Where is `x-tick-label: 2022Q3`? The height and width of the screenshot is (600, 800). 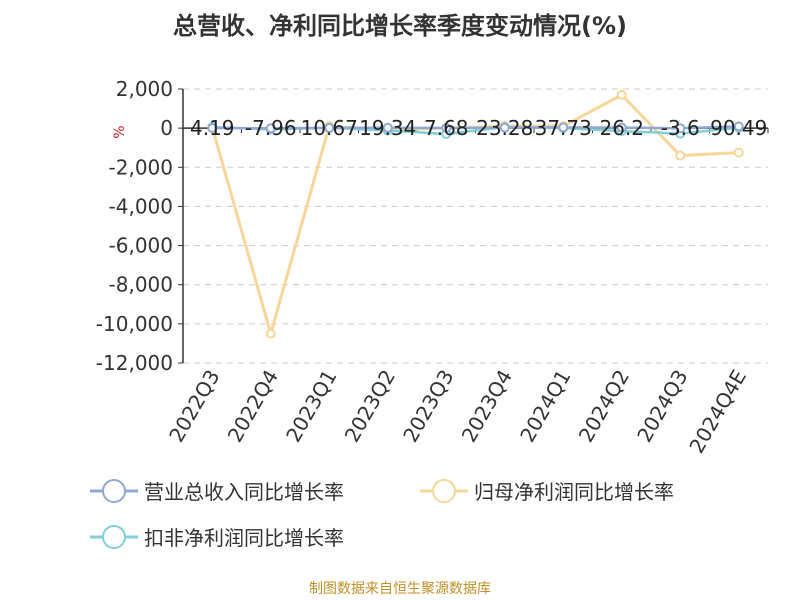
x-tick-label: 2022Q3 is located at coordinates (194, 406).